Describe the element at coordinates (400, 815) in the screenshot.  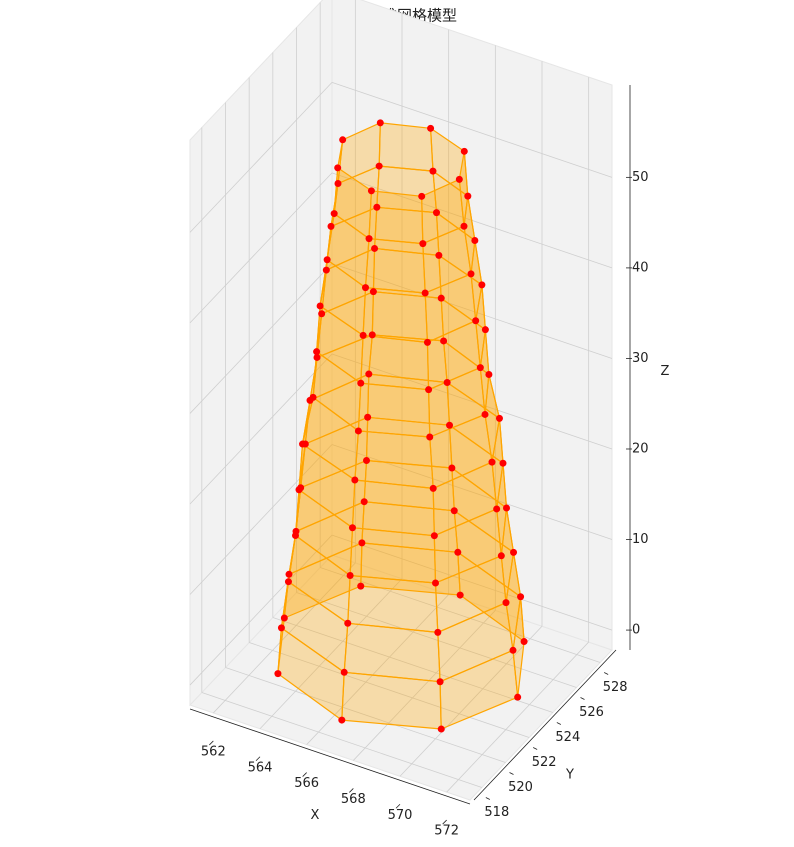
I see `x-tick-label: 570` at that location.